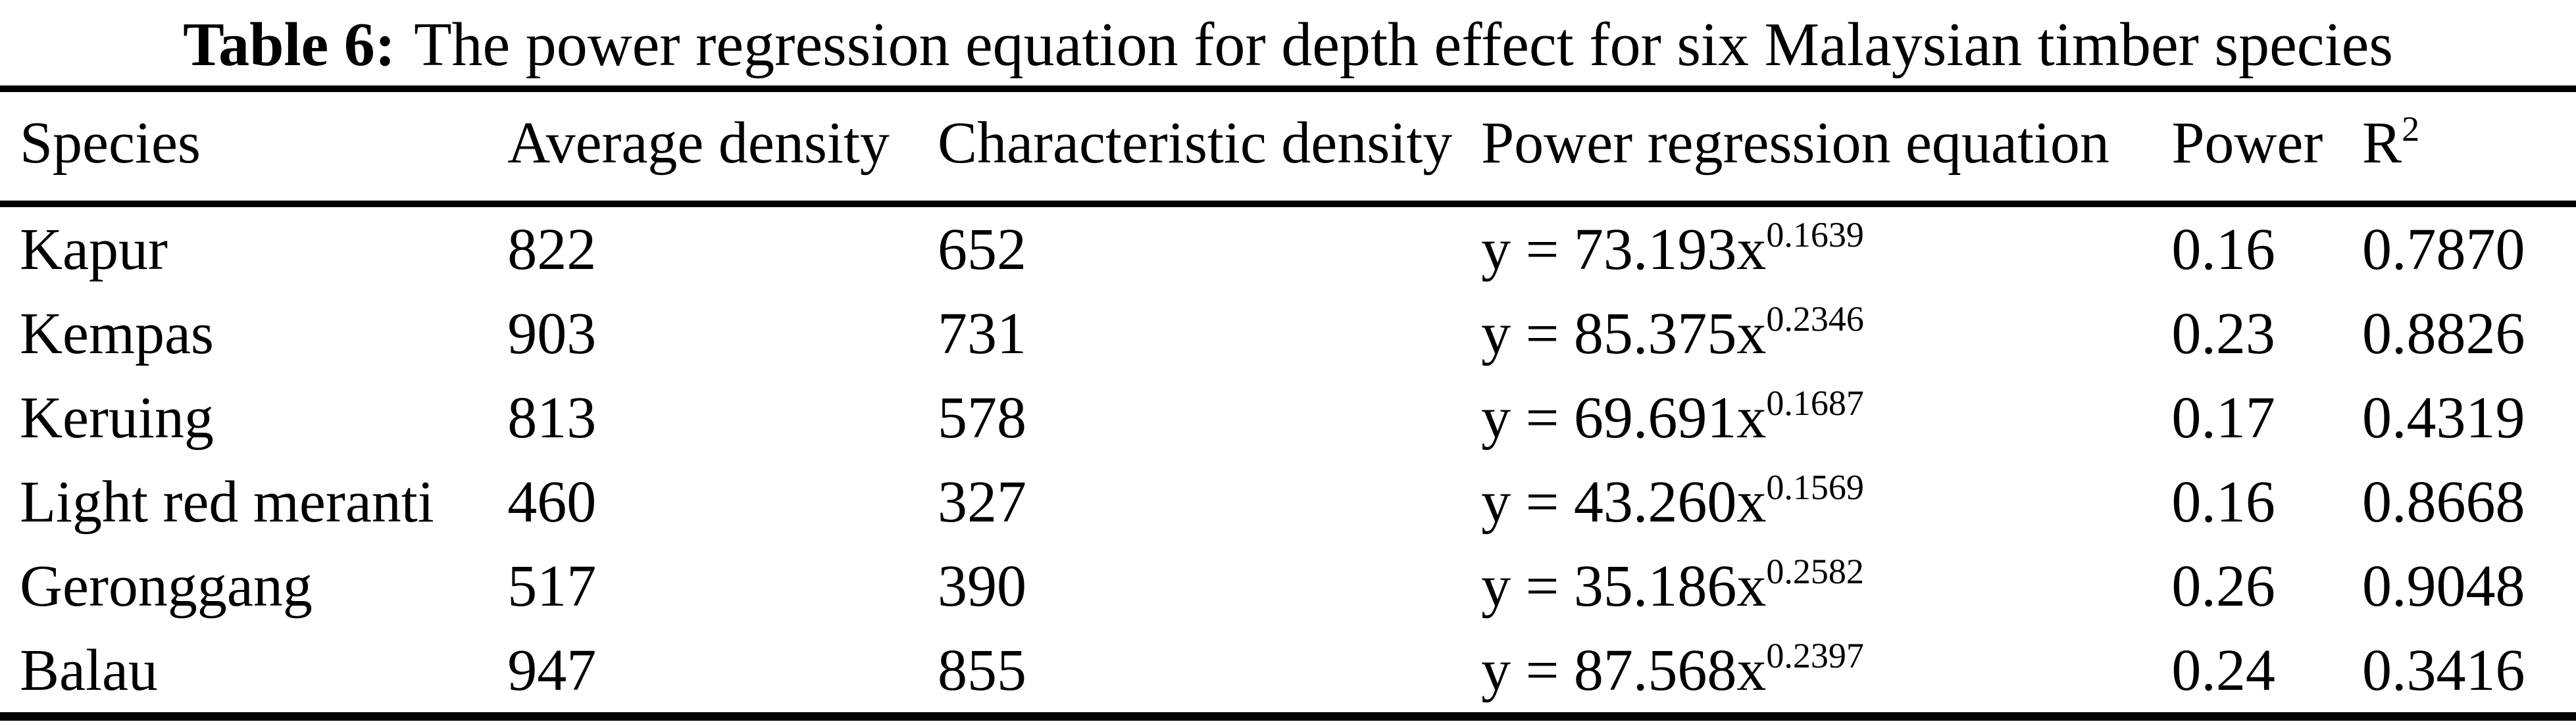  What do you see at coordinates (2247, 143) in the screenshot?
I see `col-header-power-label: Power` at bounding box center [2247, 143].